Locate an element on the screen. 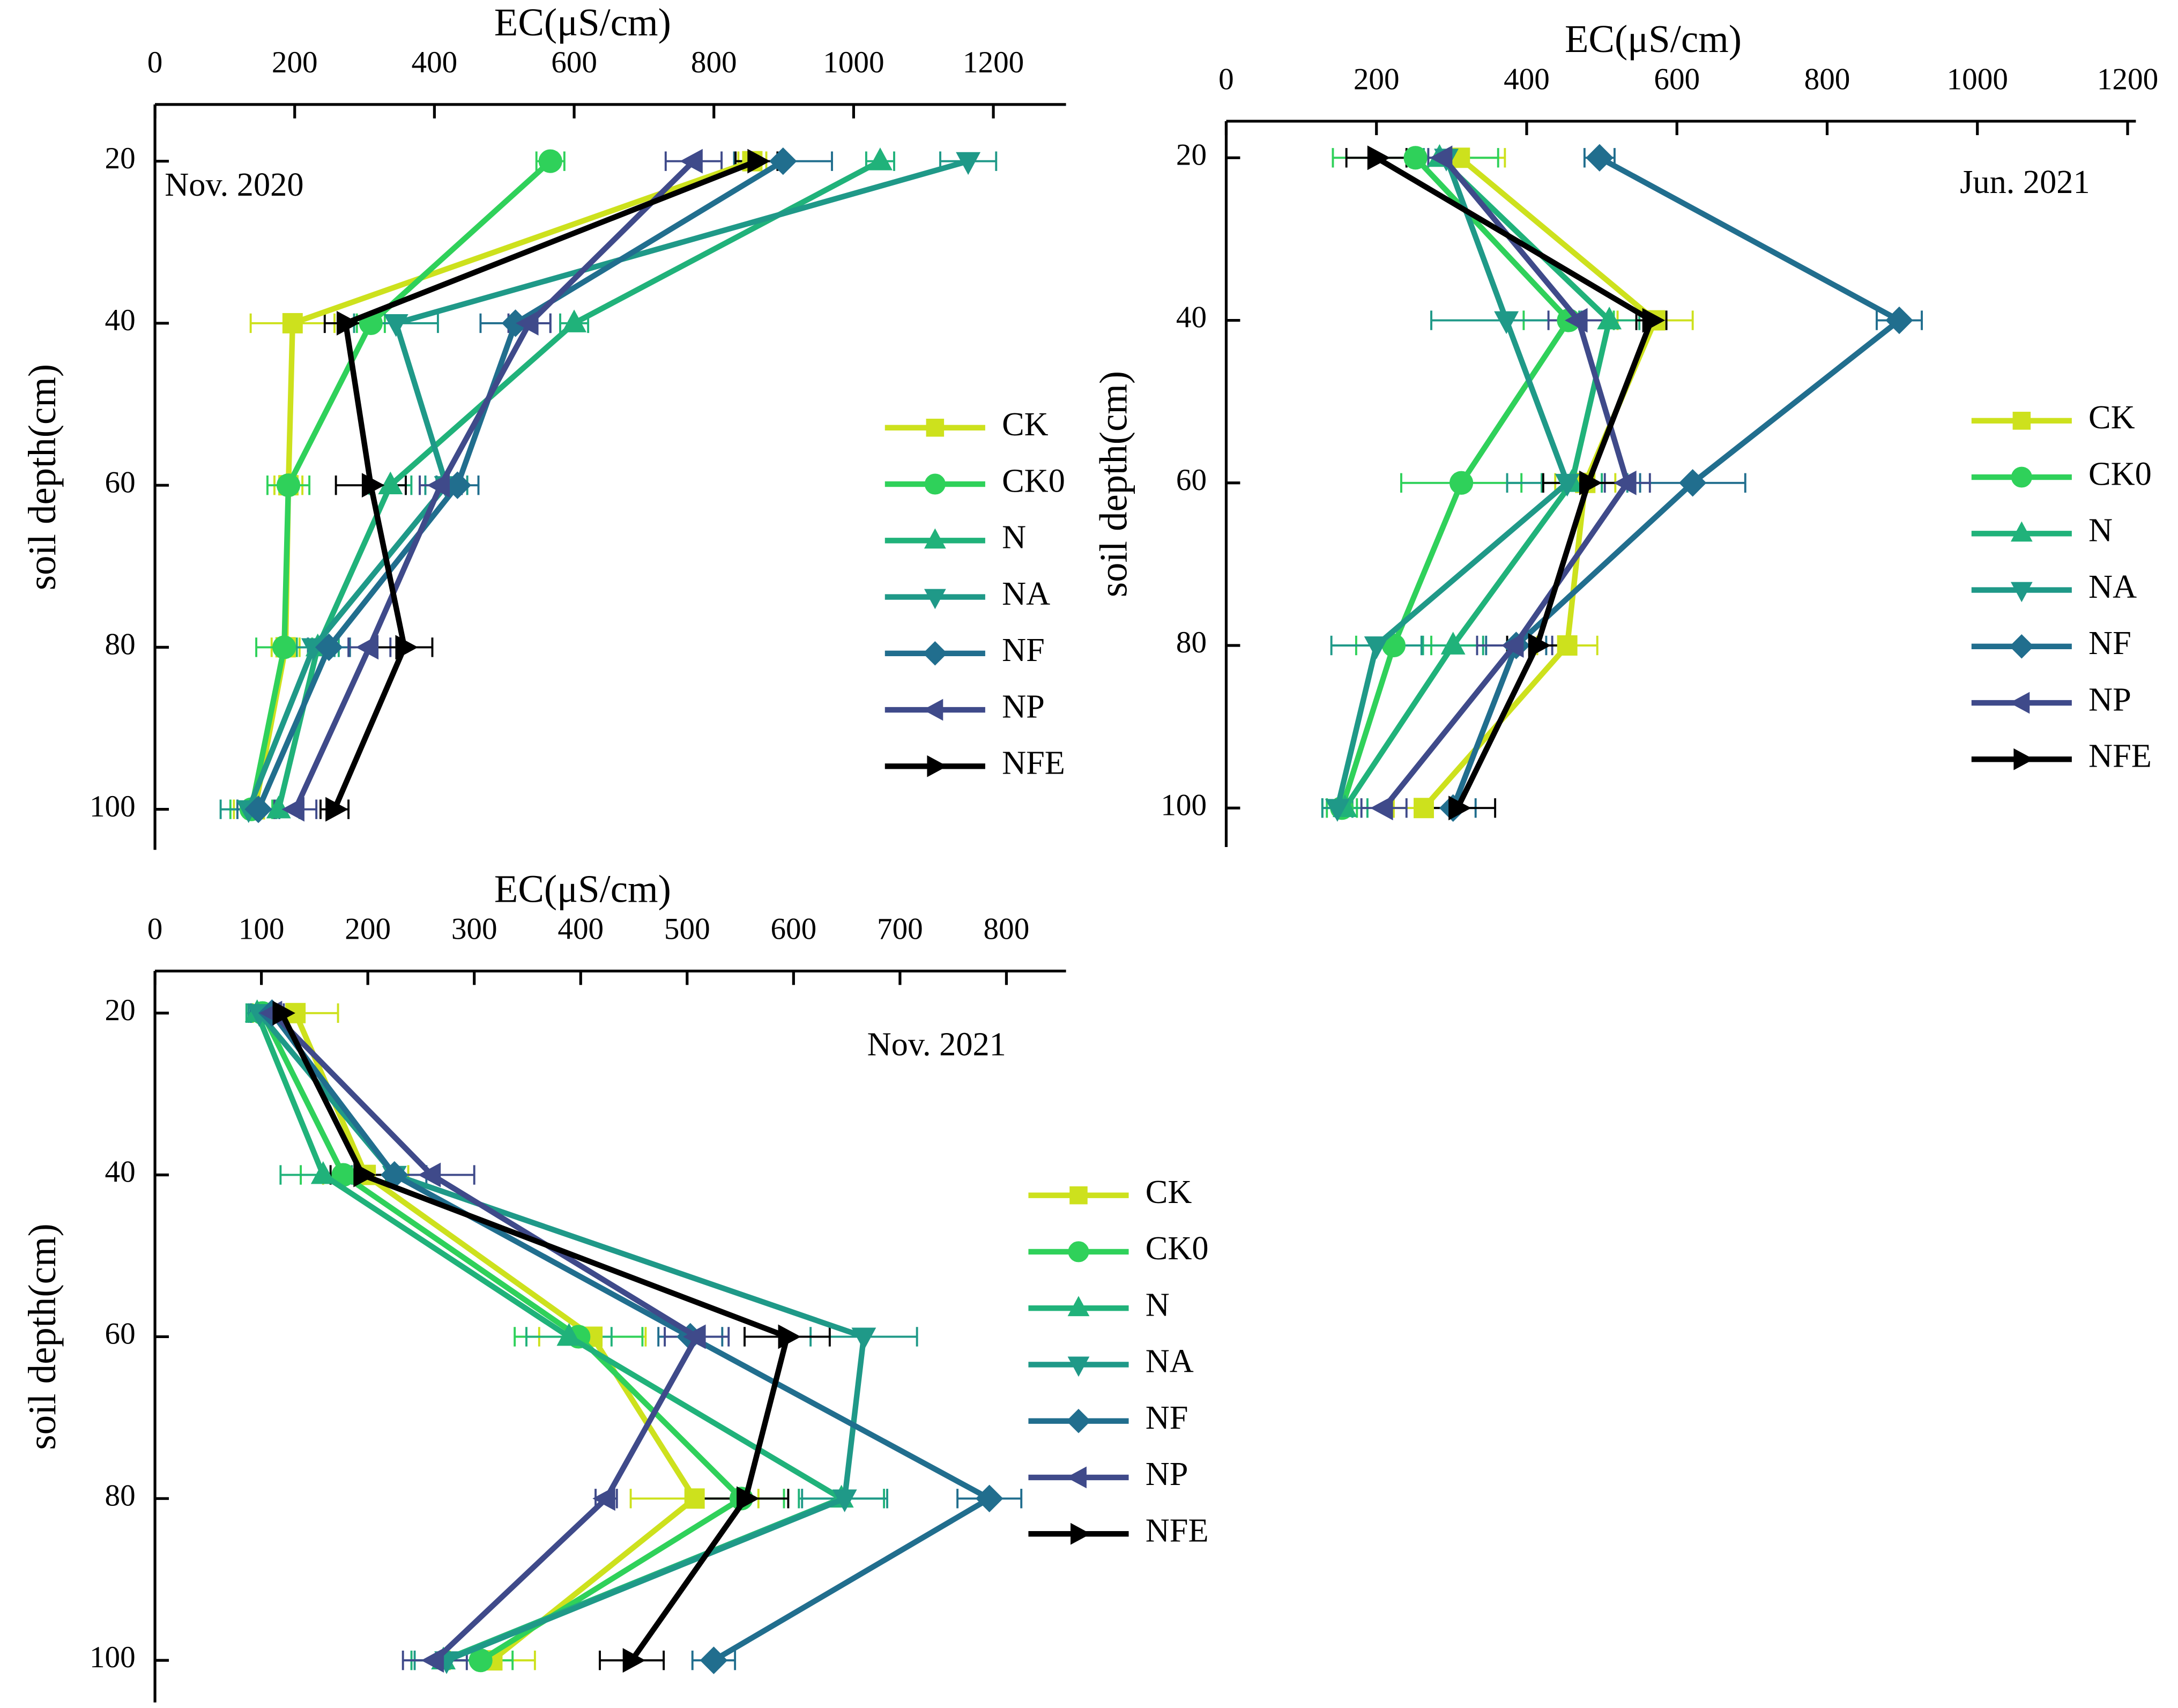 This screenshot has height=1708, width=2178. x-tick-label: 200 is located at coordinates (1377, 79).